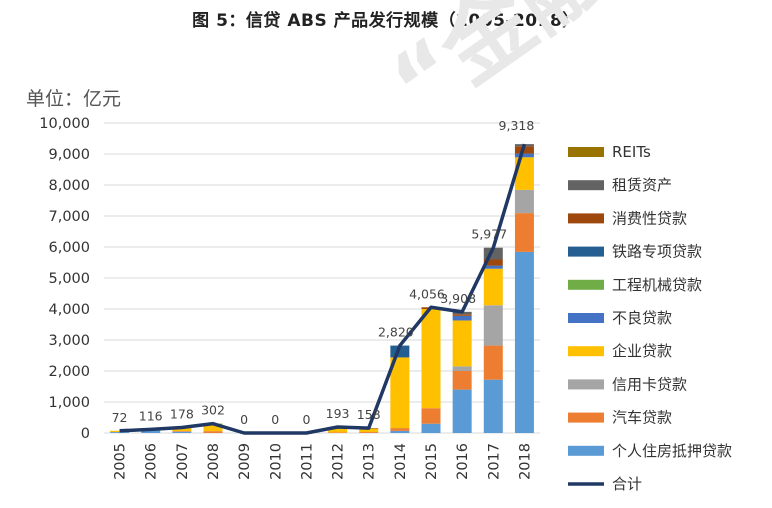 This screenshot has width=772, height=508. Describe the element at coordinates (369, 414) in the screenshot. I see `total-data-label: 158` at that location.